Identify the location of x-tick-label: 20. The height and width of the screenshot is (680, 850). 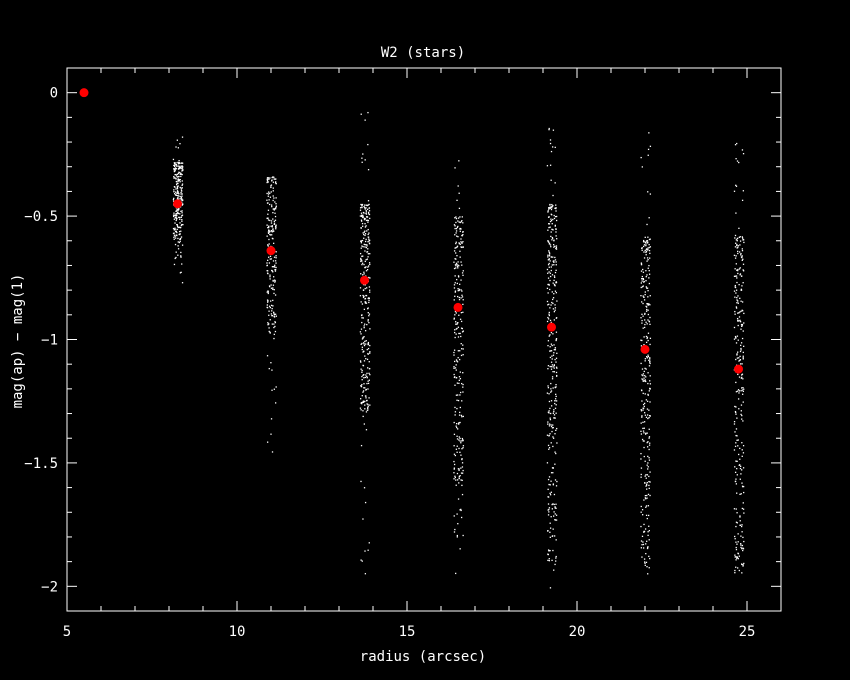
(577, 632).